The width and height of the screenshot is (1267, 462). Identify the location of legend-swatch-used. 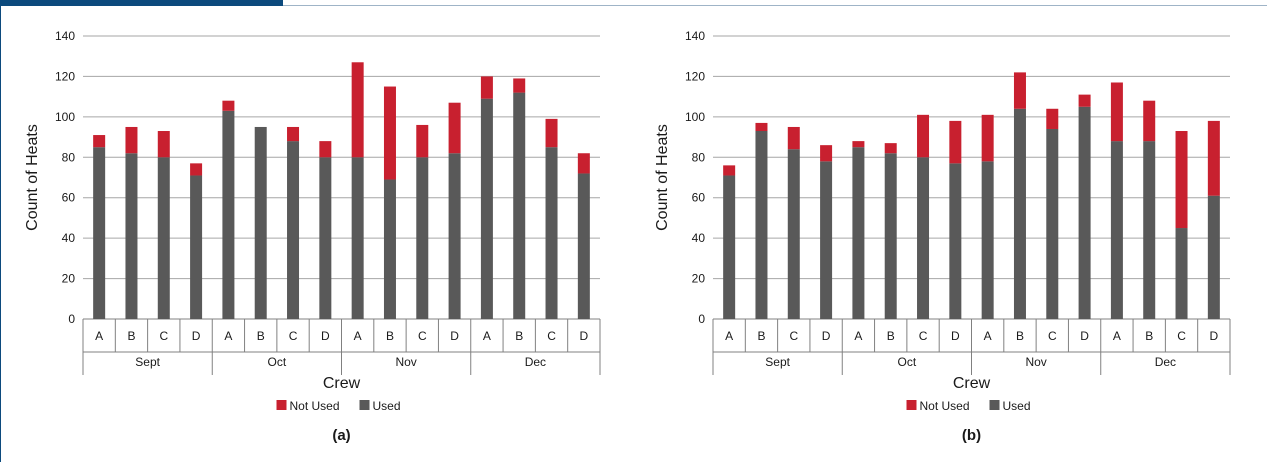
(994, 405).